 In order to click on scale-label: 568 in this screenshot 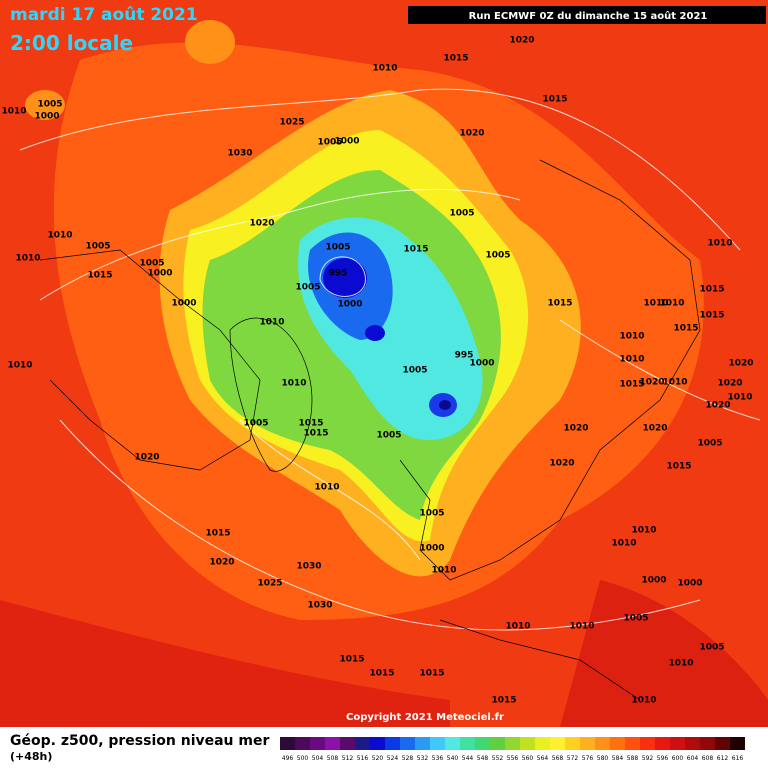, I will do `click(558, 758)`.